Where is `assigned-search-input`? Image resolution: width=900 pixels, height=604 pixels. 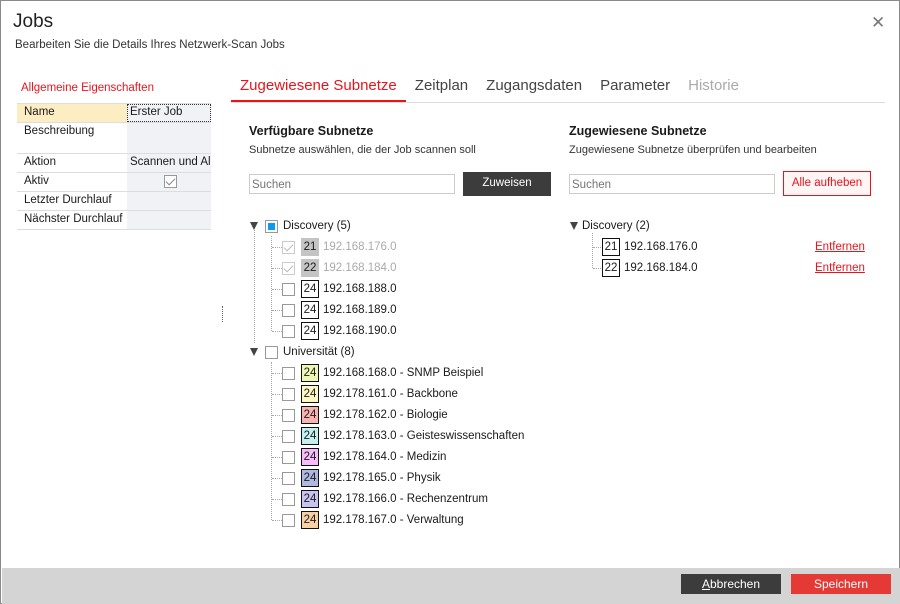
assigned-search-input is located at coordinates (672, 184).